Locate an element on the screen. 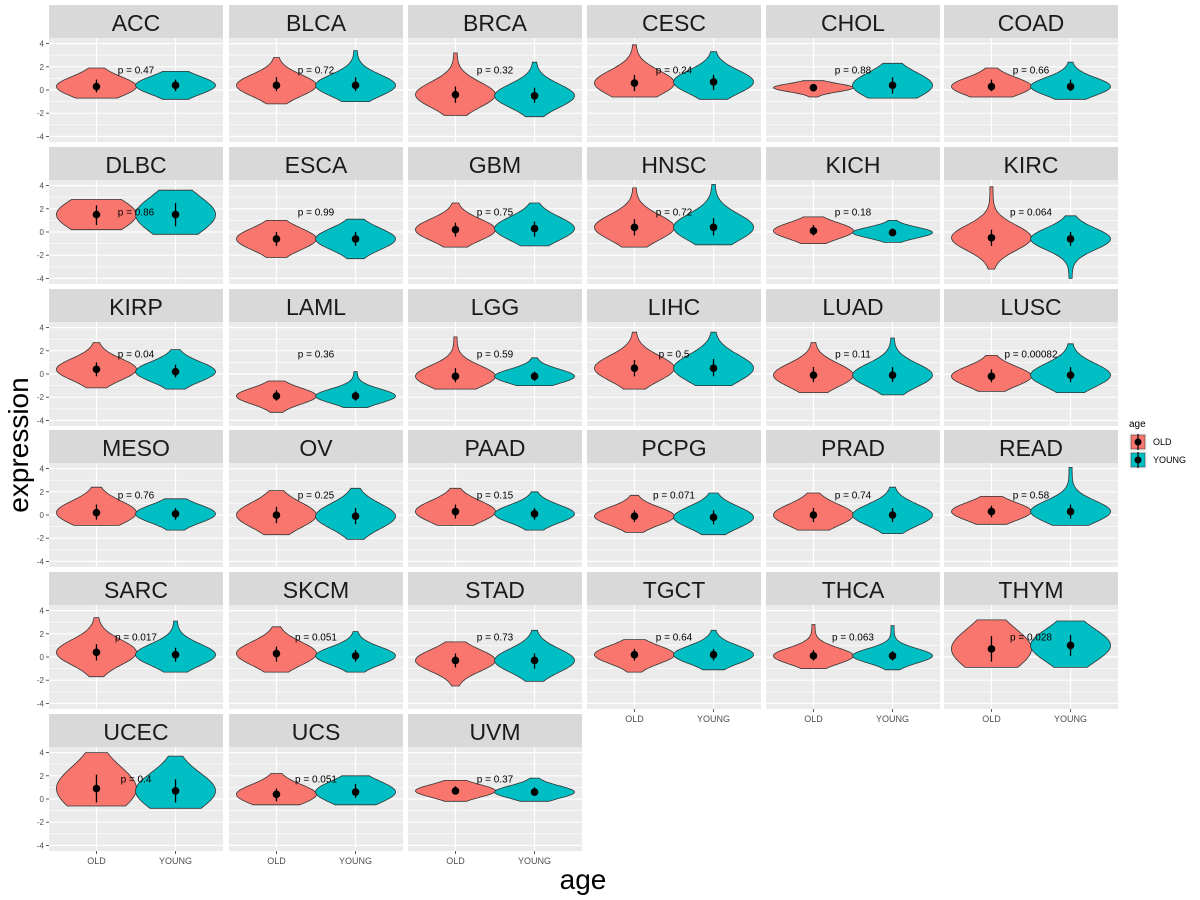 The image size is (1200, 900). facet-title: LUSC is located at coordinates (1030, 307).